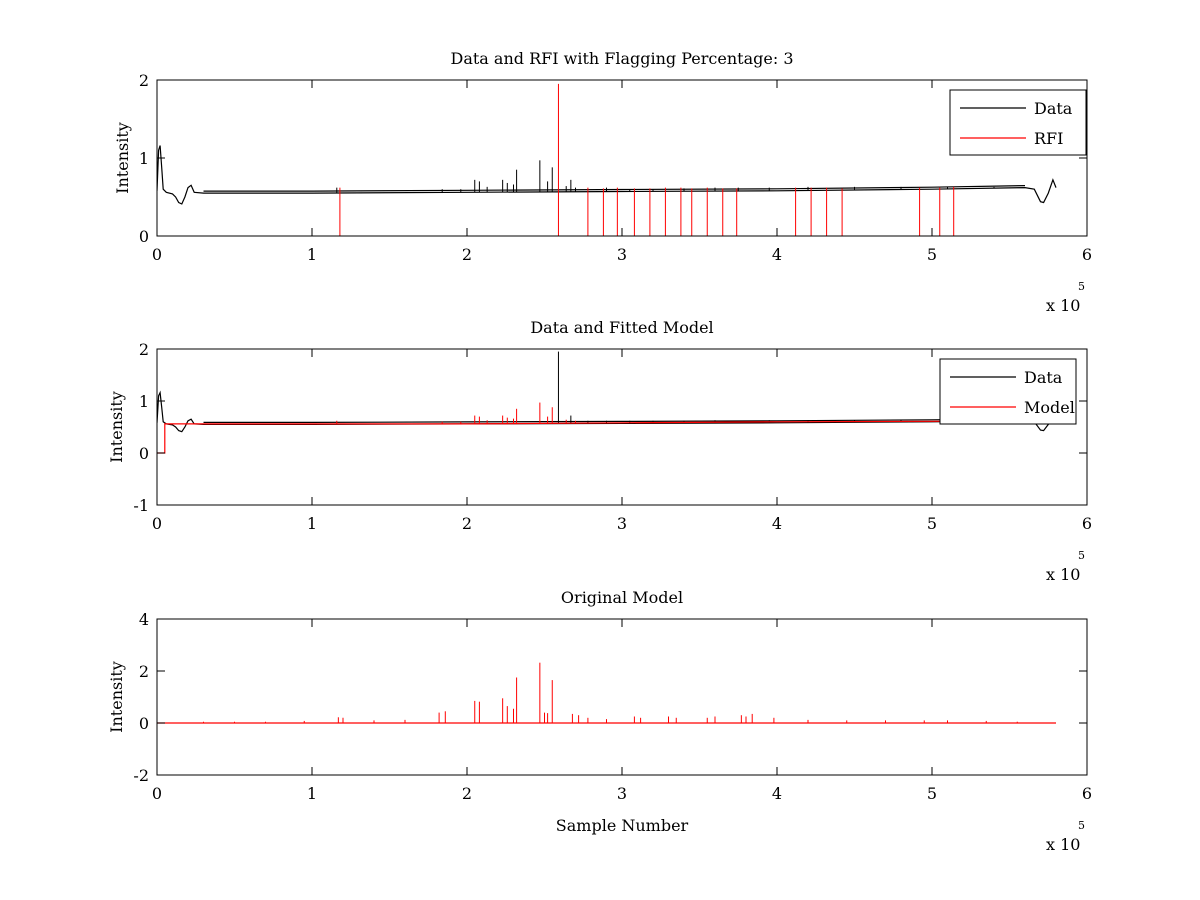  I want to click on chart-title: Original Model, so click(622, 597).